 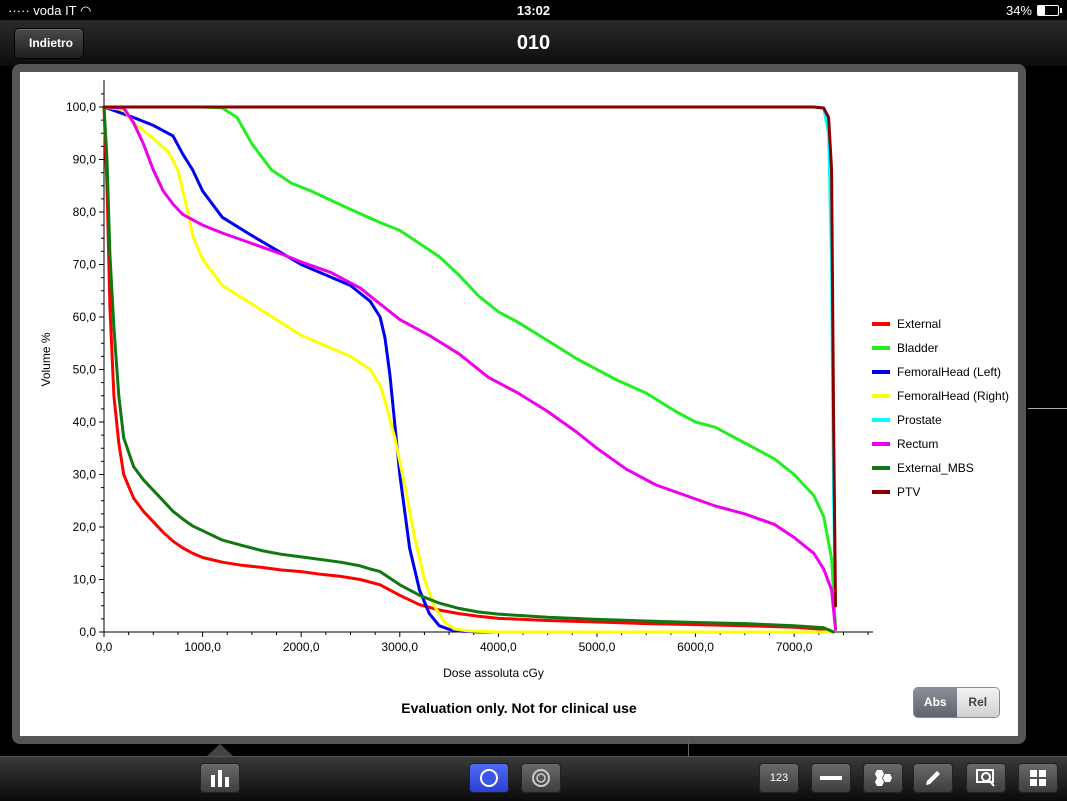 What do you see at coordinates (86, 10) in the screenshot?
I see `wifi-icon: ◠` at bounding box center [86, 10].